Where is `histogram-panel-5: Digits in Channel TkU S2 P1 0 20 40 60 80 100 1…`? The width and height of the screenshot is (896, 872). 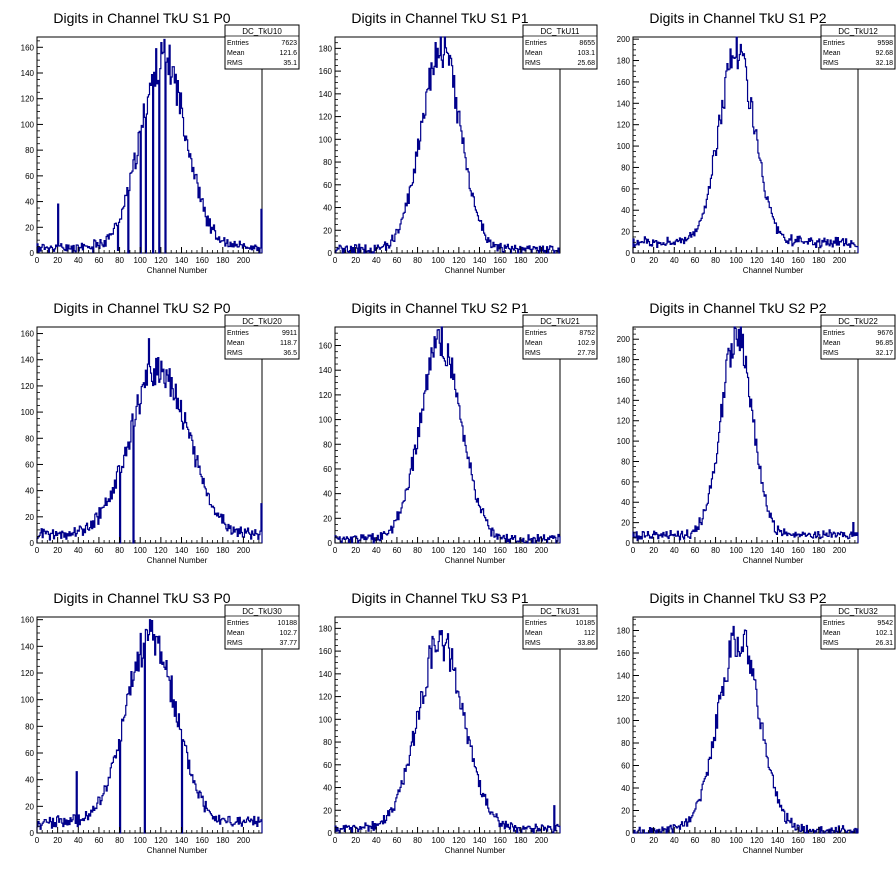 histogram-panel-5: Digits in Channel TkU S2 P1 0 20 40 60 80 100 1… is located at coordinates (448, 435).